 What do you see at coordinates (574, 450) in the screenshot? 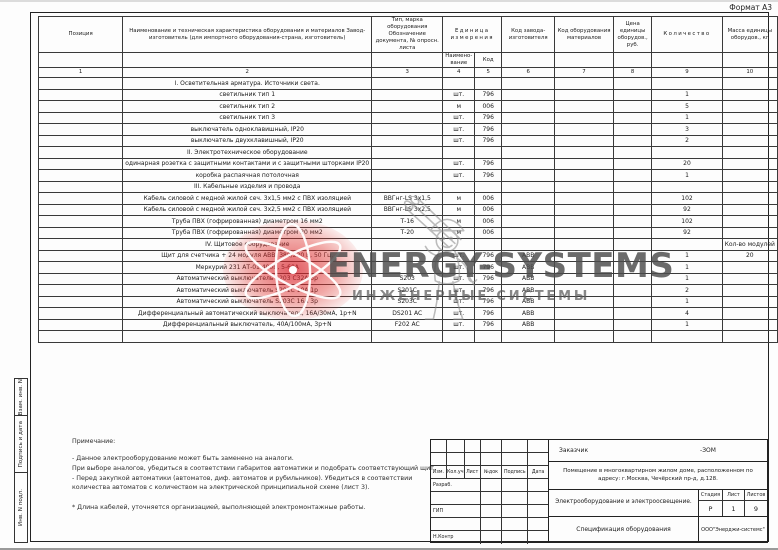
I see `customer-label: Заказчик` at bounding box center [574, 450].